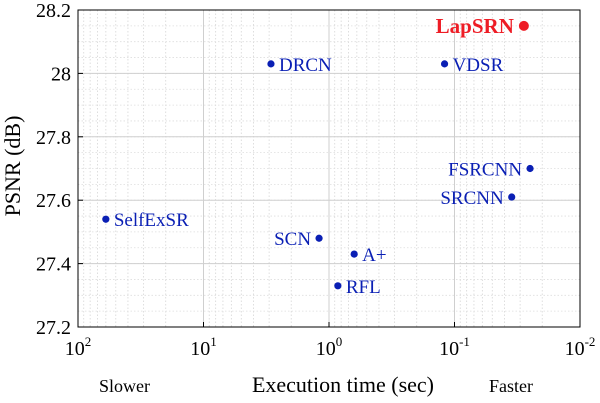 The height and width of the screenshot is (403, 600). Describe the element at coordinates (53, 201) in the screenshot. I see `y-tick-label: 27.6` at that location.